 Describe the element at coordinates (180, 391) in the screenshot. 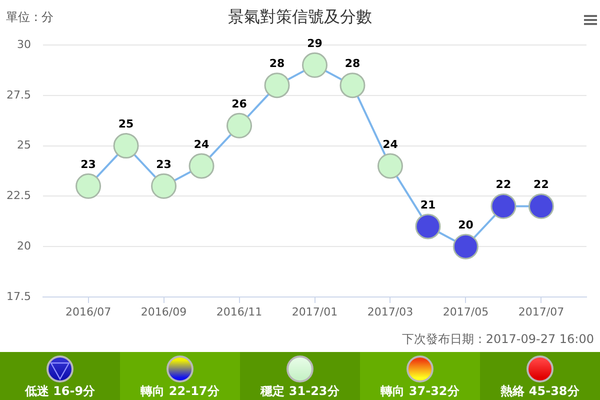

I see `text: 轉向 22-17分` at that location.